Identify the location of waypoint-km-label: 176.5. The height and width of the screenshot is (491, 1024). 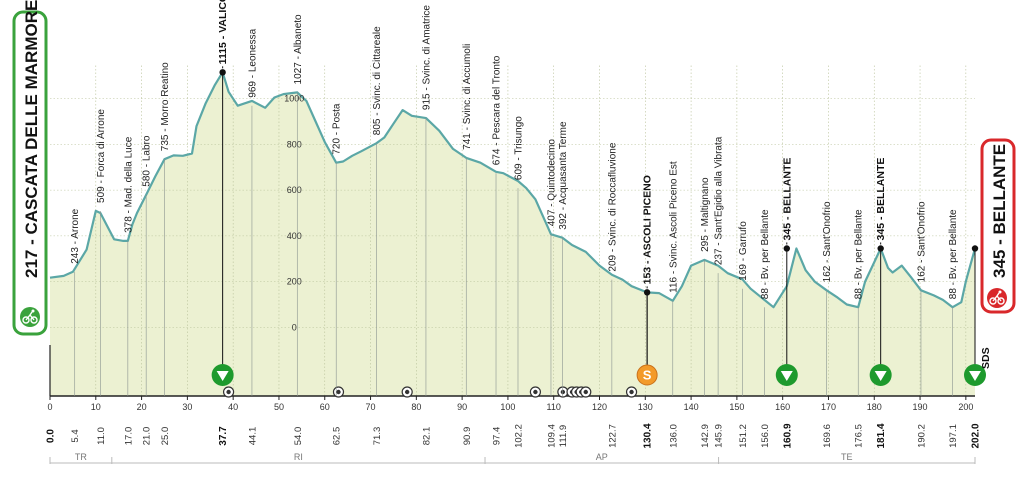
(859, 436).